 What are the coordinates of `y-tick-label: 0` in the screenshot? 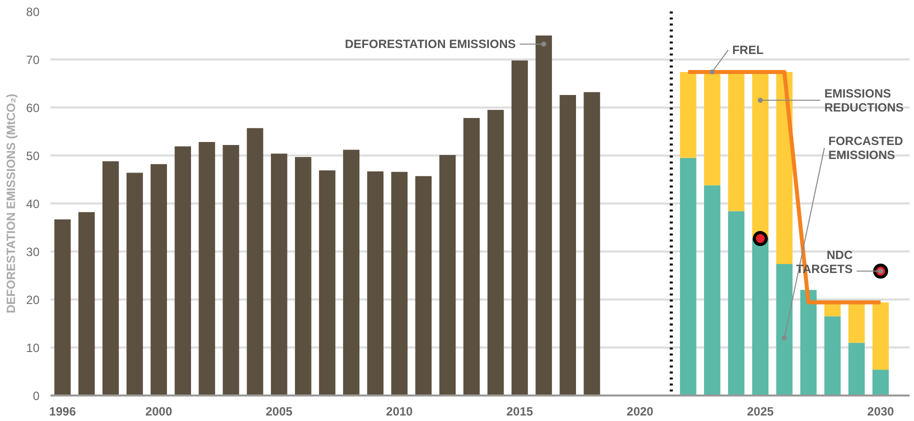 It's located at (36, 396).